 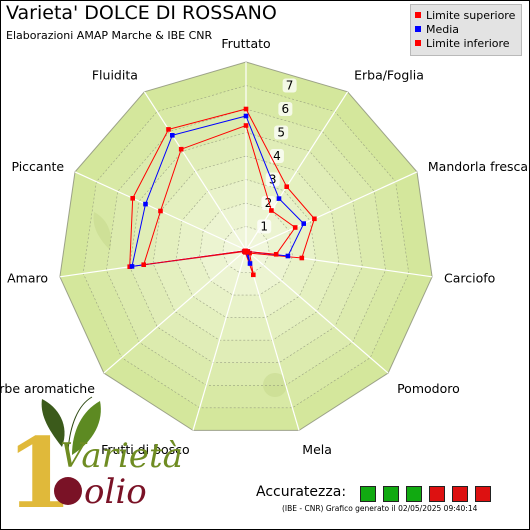 I want to click on axis-label-5: Mela, so click(x=317, y=449).